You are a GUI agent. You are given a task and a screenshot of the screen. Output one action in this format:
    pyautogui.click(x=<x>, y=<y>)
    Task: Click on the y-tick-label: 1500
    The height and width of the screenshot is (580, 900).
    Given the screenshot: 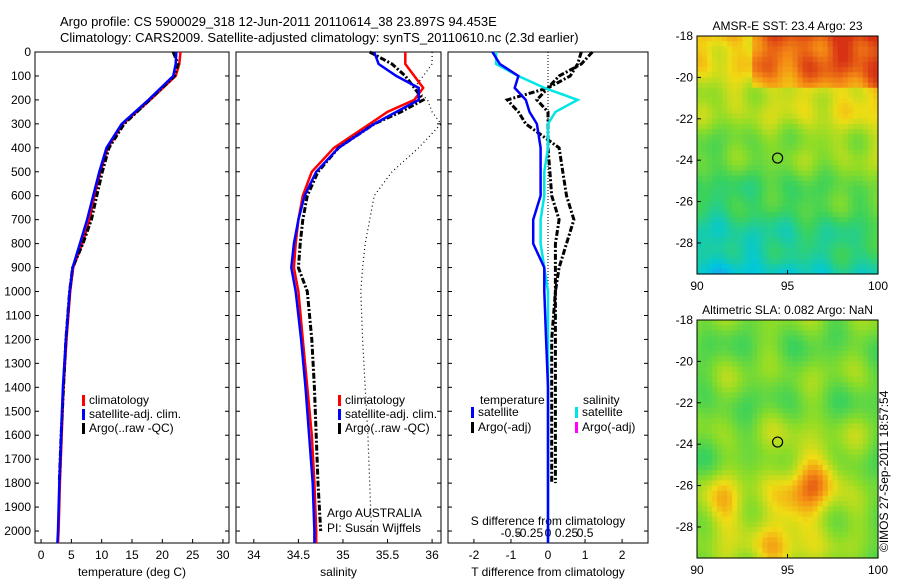 What is the action you would take?
    pyautogui.click(x=17, y=411)
    